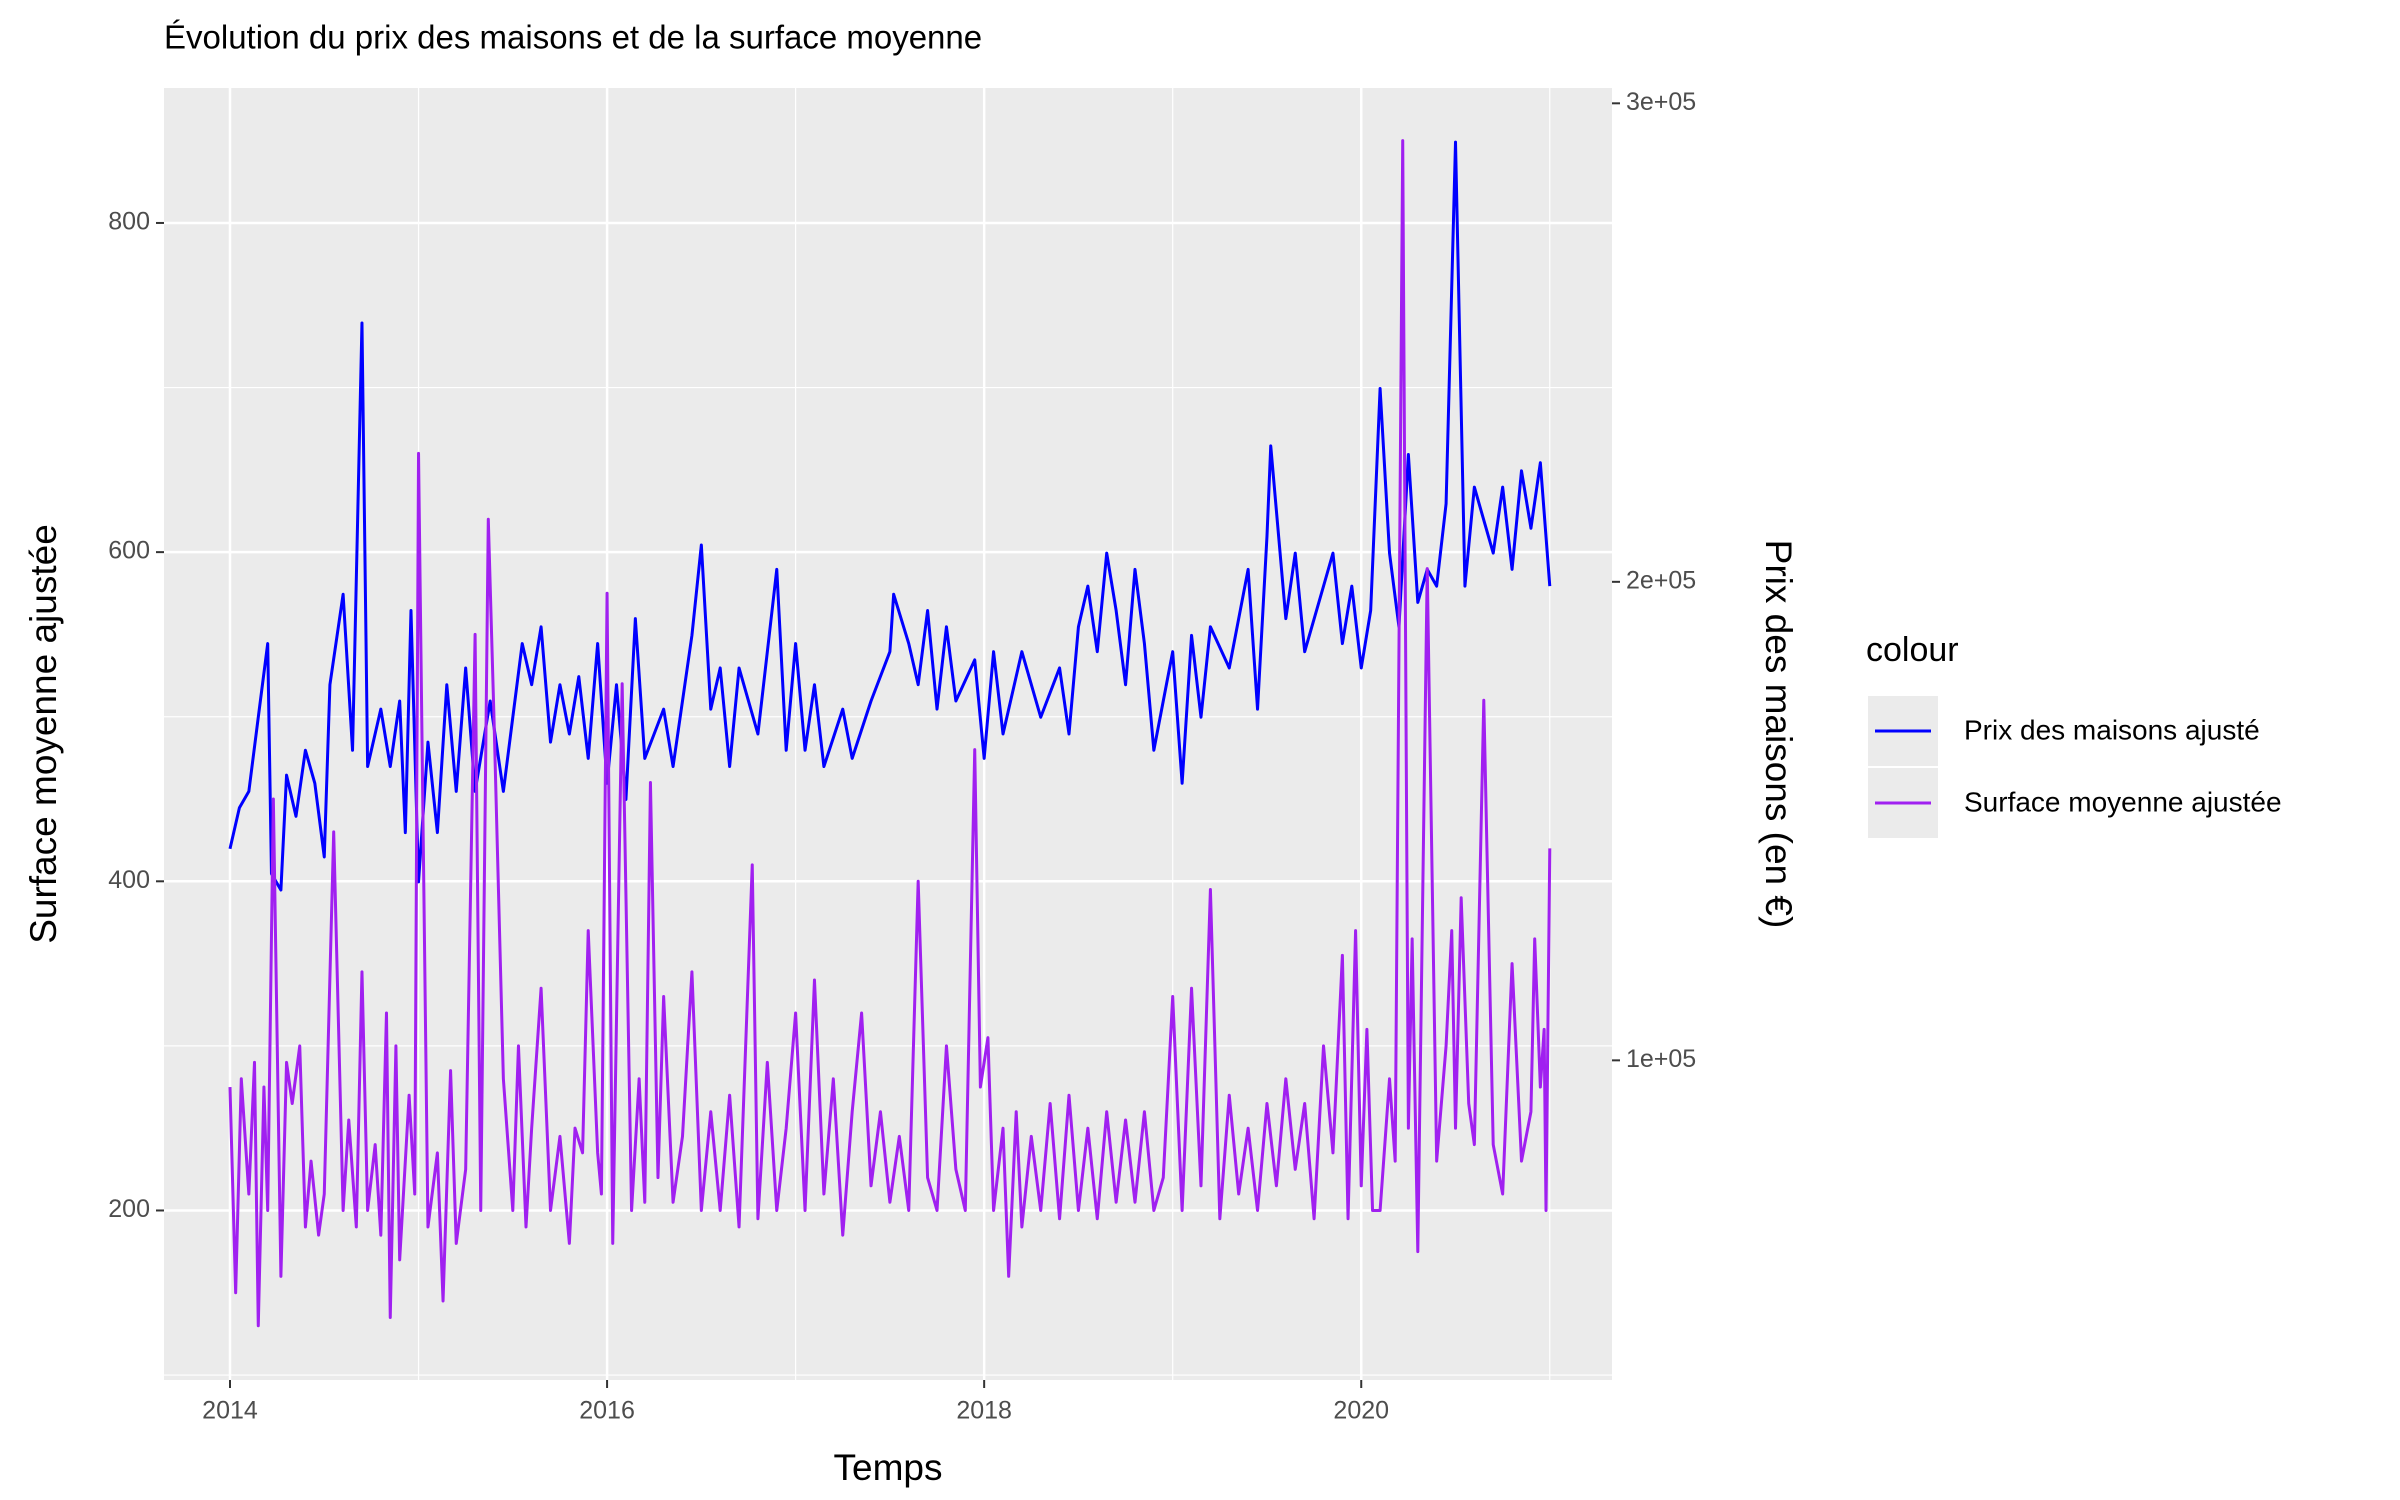 The image size is (2400, 1500). What do you see at coordinates (1661, 1059) in the screenshot?
I see `y2-tick-label: 1e+05` at bounding box center [1661, 1059].